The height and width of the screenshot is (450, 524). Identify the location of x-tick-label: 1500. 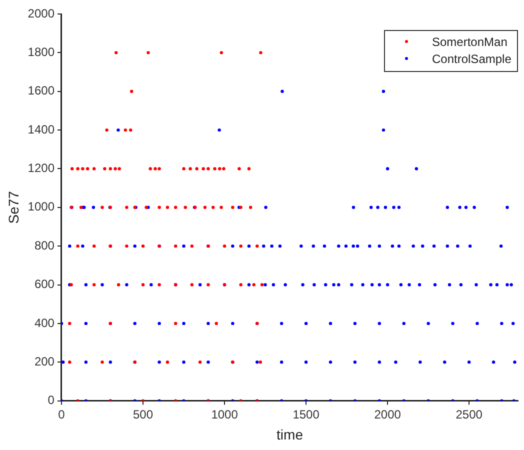
(306, 414).